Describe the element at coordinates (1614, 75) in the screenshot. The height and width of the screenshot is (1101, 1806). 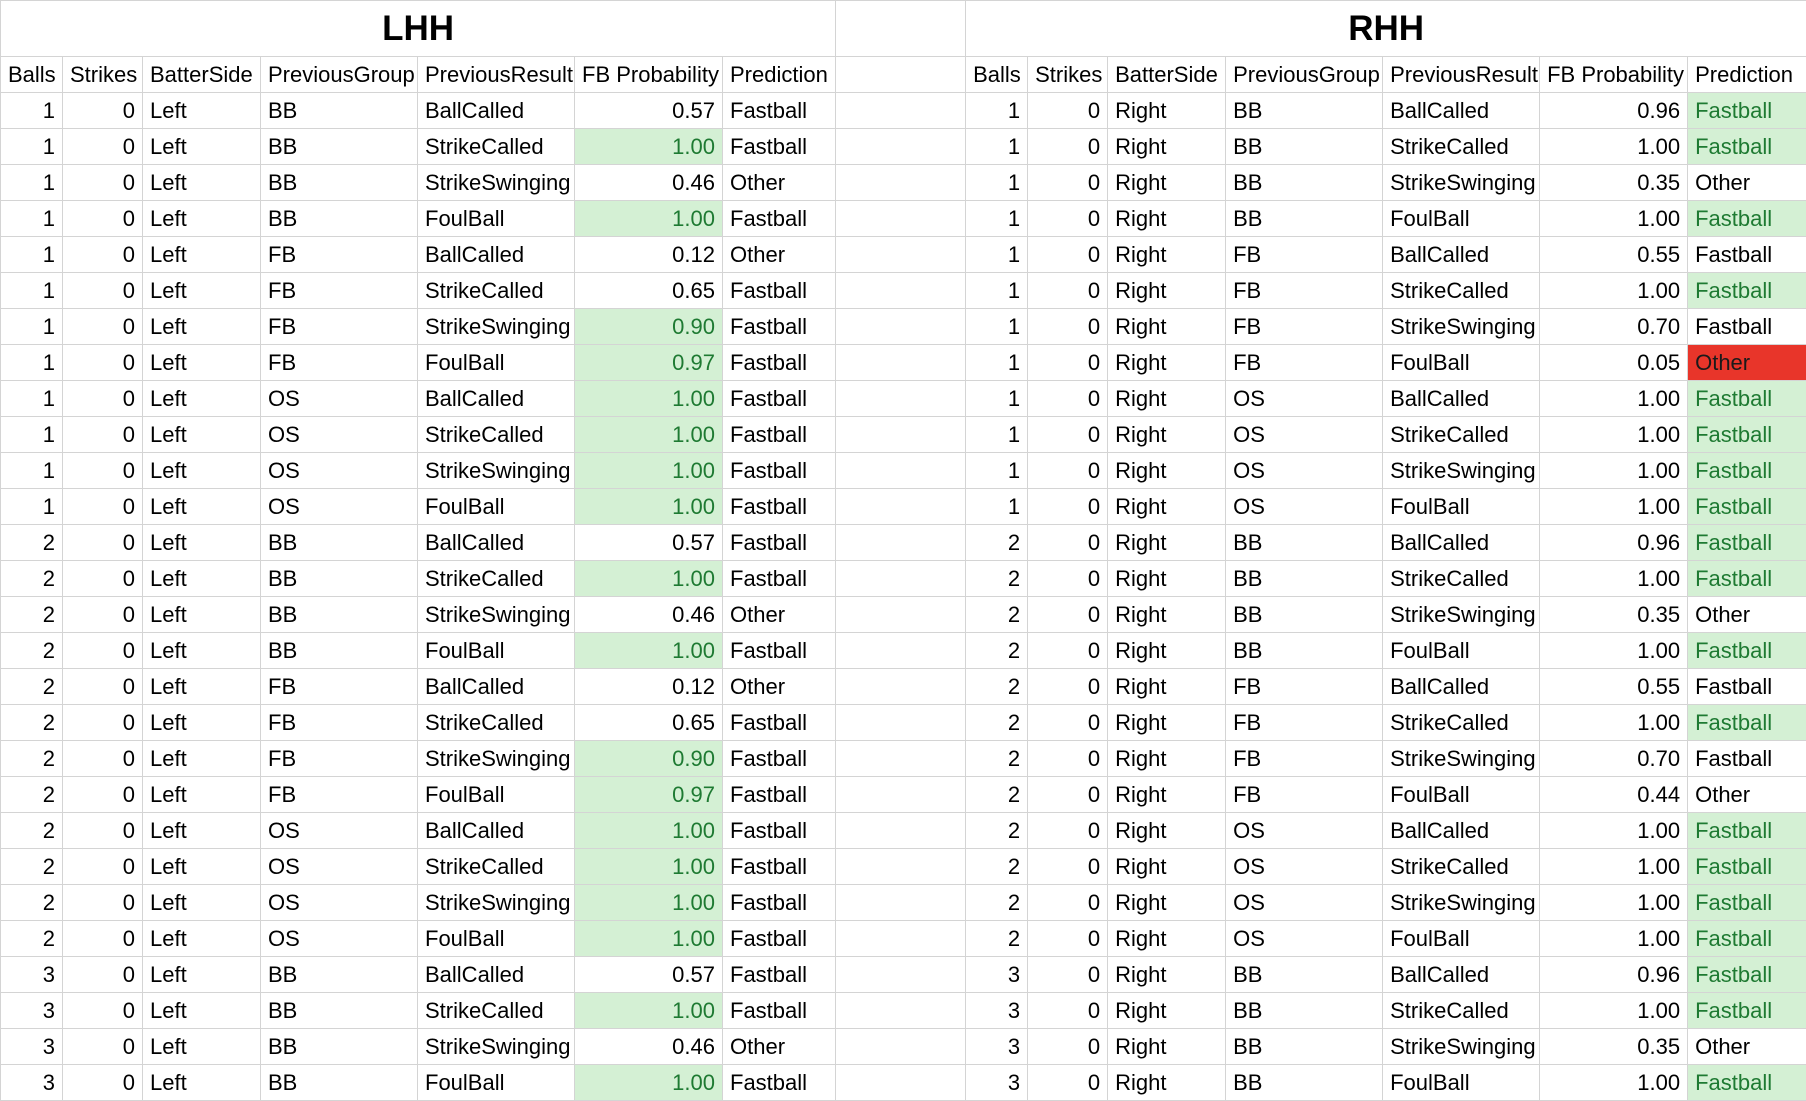
I see `rhh-header-fb-probability: FB Probability` at that location.